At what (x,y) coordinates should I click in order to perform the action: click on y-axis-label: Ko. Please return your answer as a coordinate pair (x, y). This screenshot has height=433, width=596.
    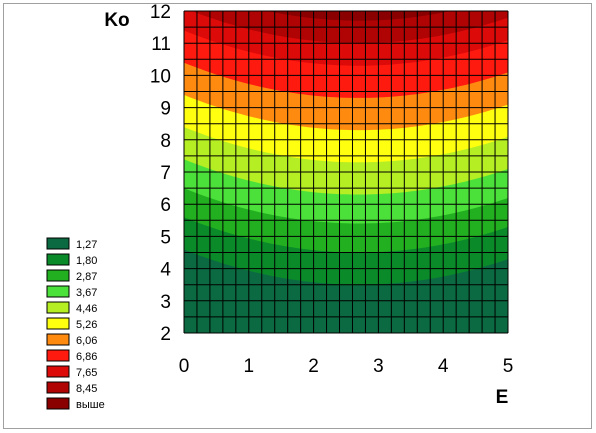
    Looking at the image, I should click on (116, 20).